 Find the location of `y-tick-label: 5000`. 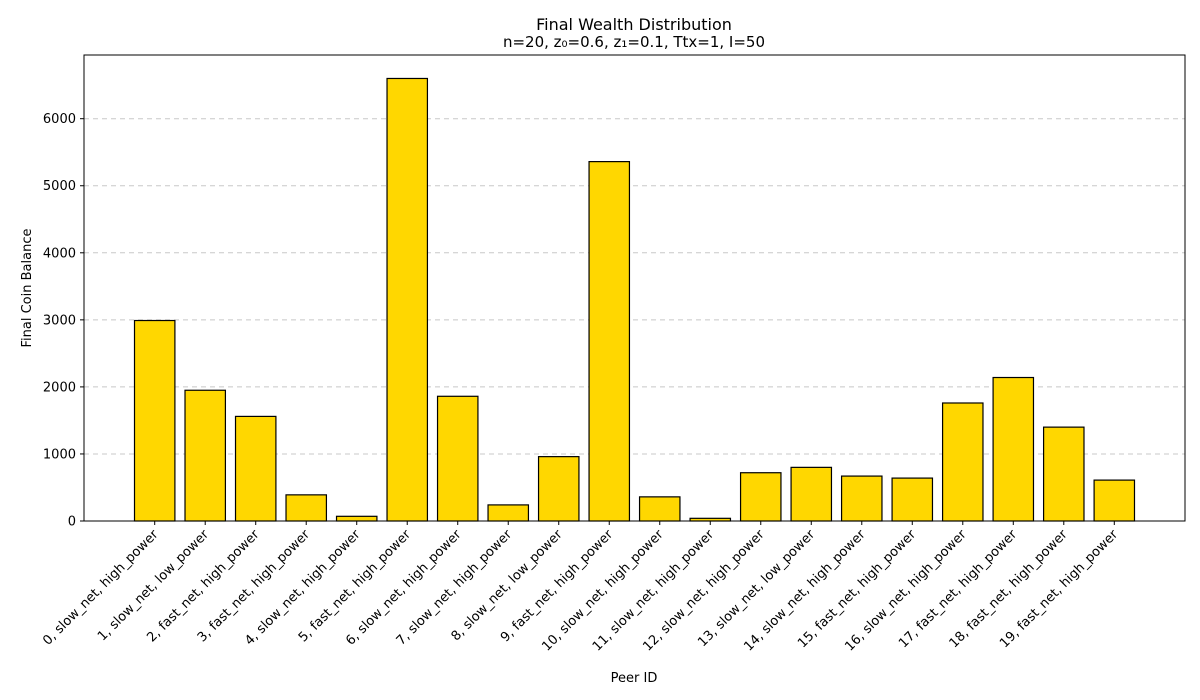

y-tick-label: 5000 is located at coordinates (59, 186).